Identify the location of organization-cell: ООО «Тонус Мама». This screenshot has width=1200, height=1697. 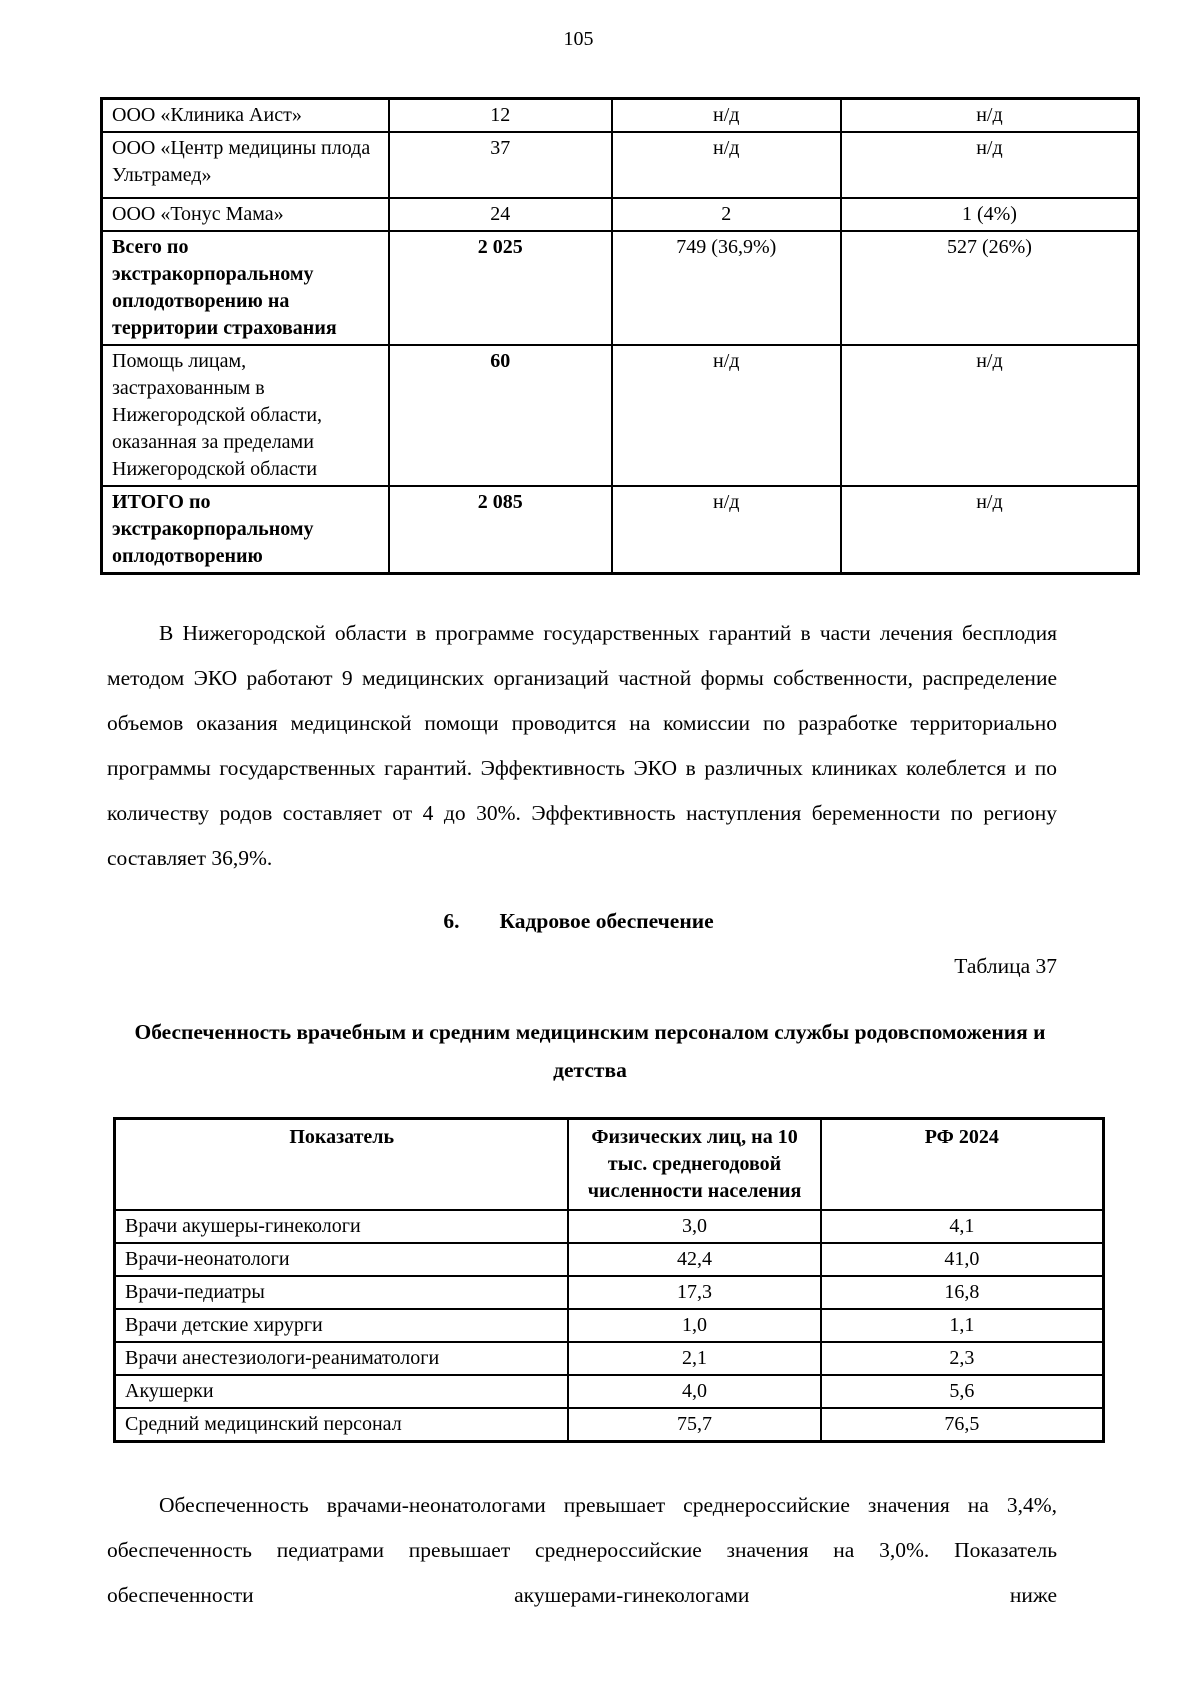
(245, 214).